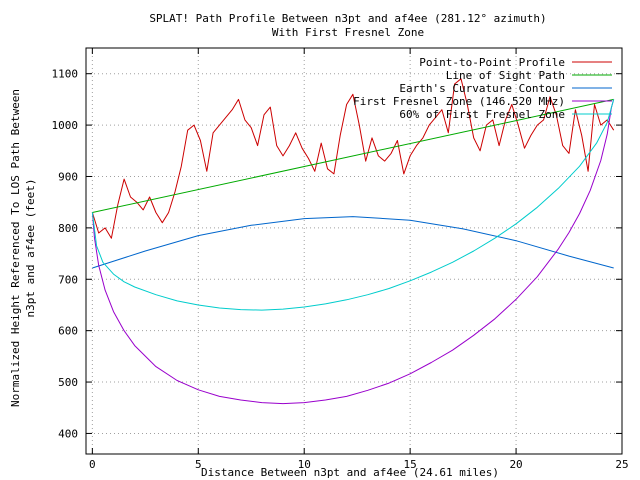 The height and width of the screenshot is (480, 640). Describe the element at coordinates (30, 247) in the screenshot. I see `y-axis-label-line2: n3pt and af4ee (feet)` at that location.